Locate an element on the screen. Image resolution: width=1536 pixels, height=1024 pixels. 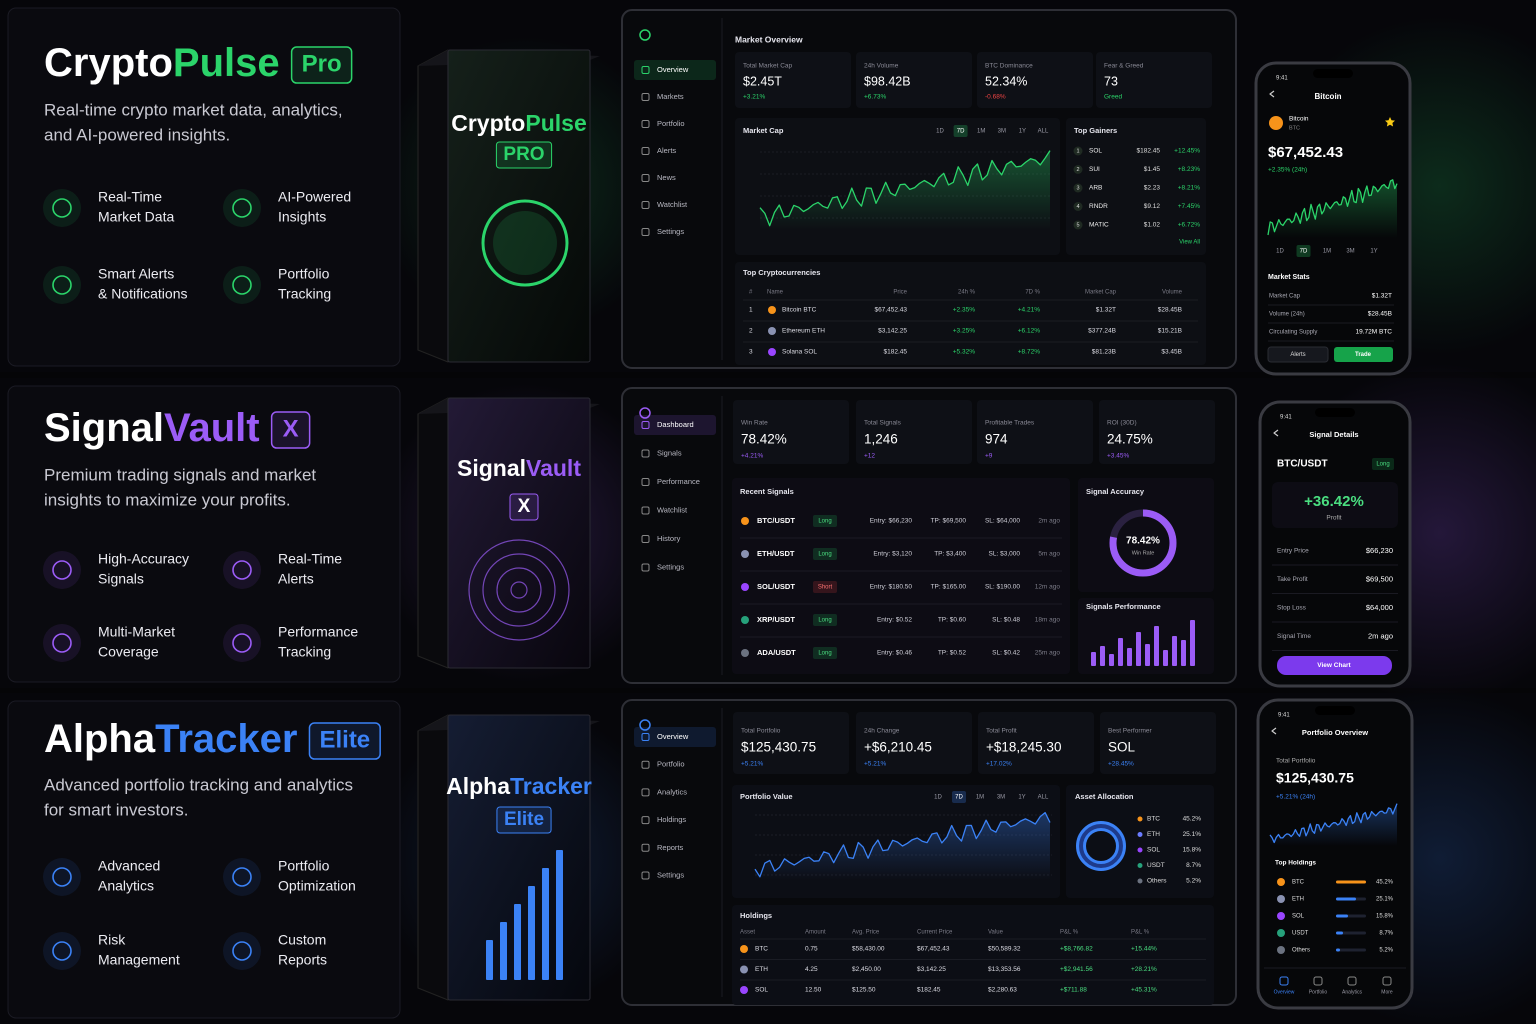
table-cell: +$711.88 is located at coordinates (1073, 990).